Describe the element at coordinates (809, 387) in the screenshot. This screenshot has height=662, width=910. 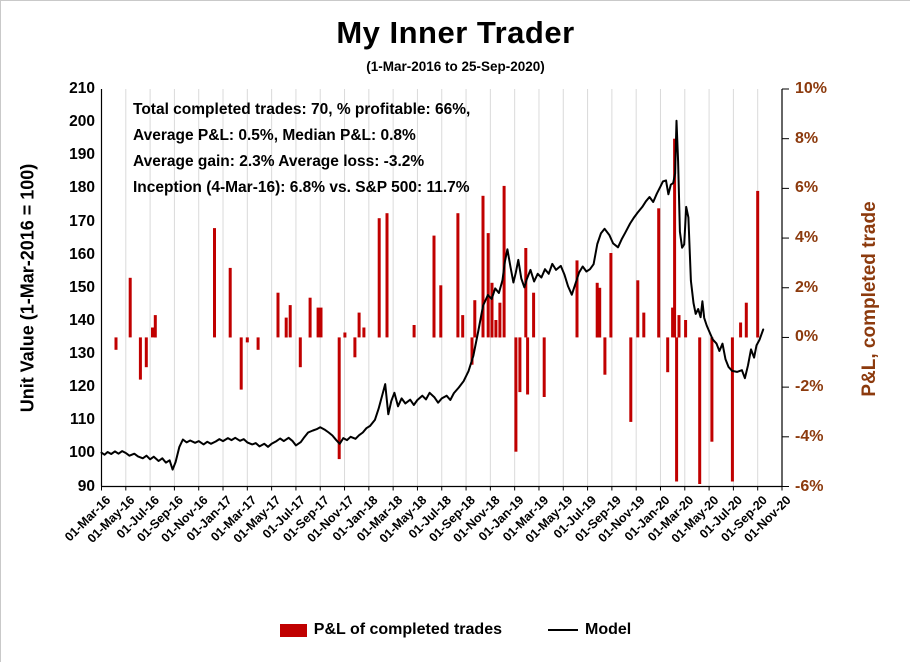
I see `right-axis-tick-label: -2%` at that location.